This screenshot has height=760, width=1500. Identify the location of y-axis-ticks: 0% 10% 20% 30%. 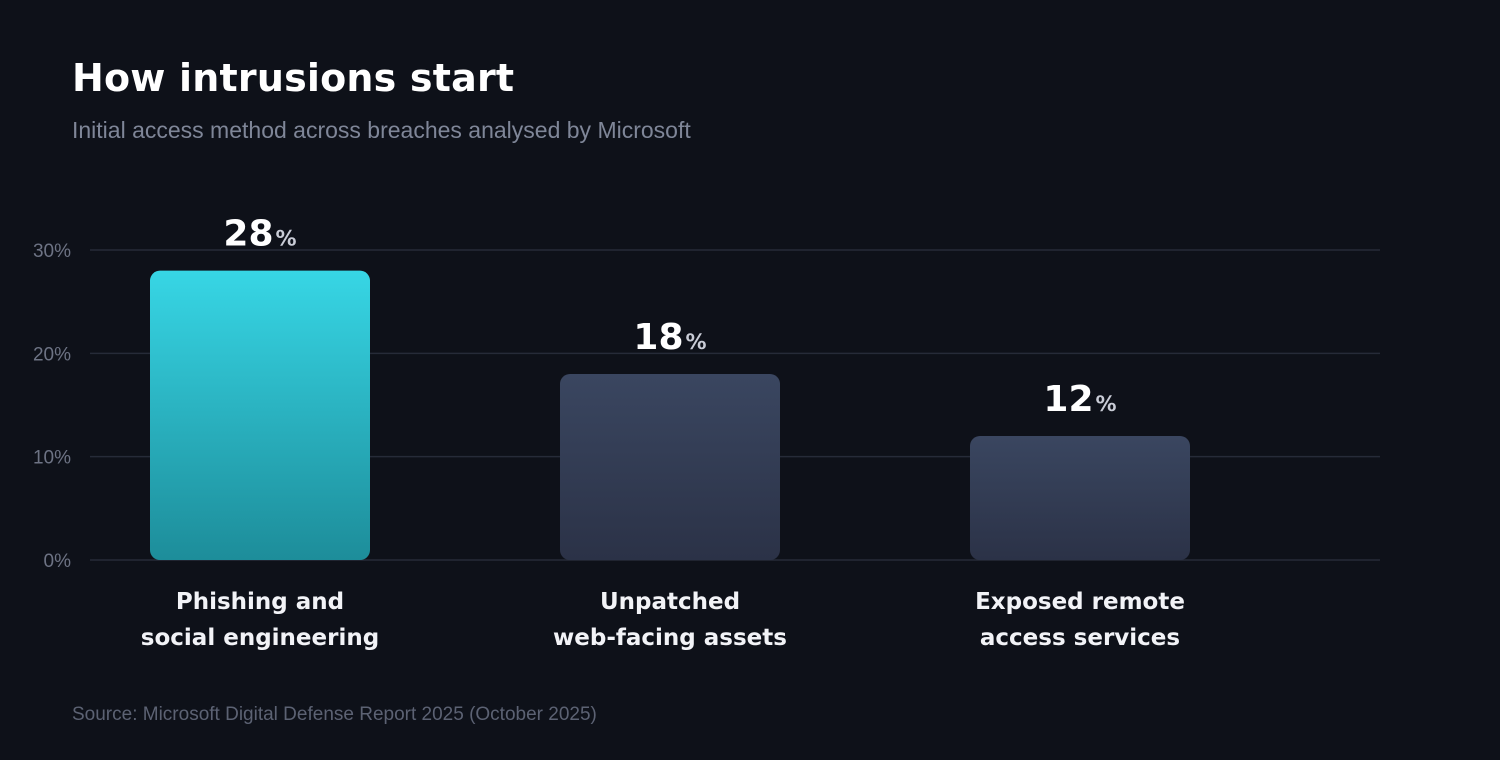
(52, 406).